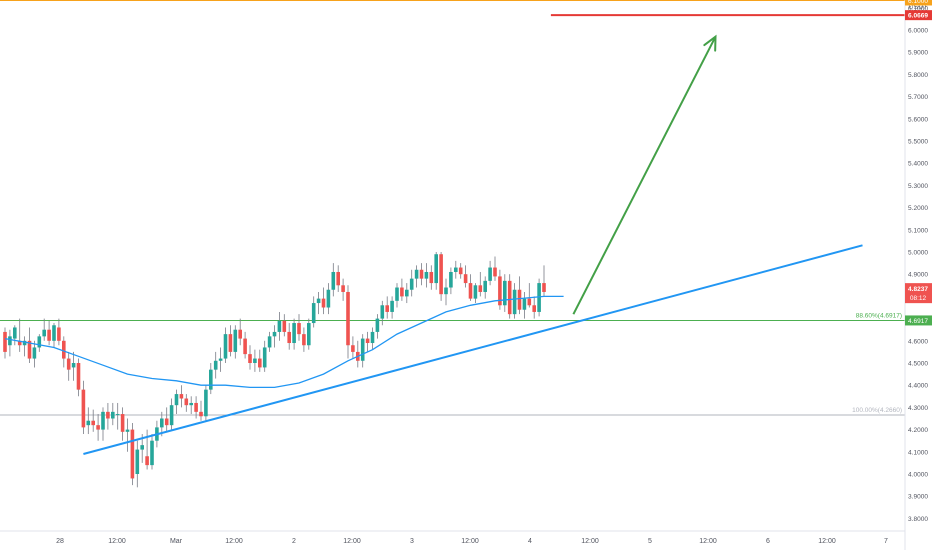  I want to click on time-tick-label: Mar, so click(176, 541).